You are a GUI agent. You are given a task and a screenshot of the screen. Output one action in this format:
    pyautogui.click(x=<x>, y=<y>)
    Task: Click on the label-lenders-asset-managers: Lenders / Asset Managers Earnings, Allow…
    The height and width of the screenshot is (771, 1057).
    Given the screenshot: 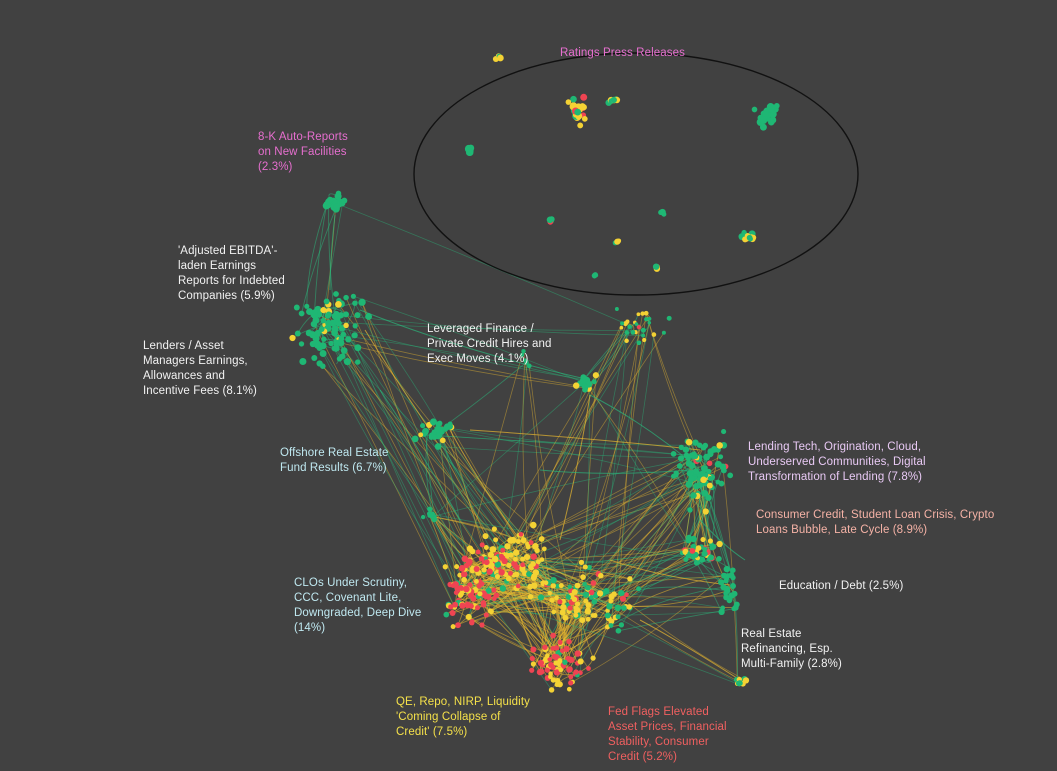 What is the action you would take?
    pyautogui.click(x=200, y=368)
    